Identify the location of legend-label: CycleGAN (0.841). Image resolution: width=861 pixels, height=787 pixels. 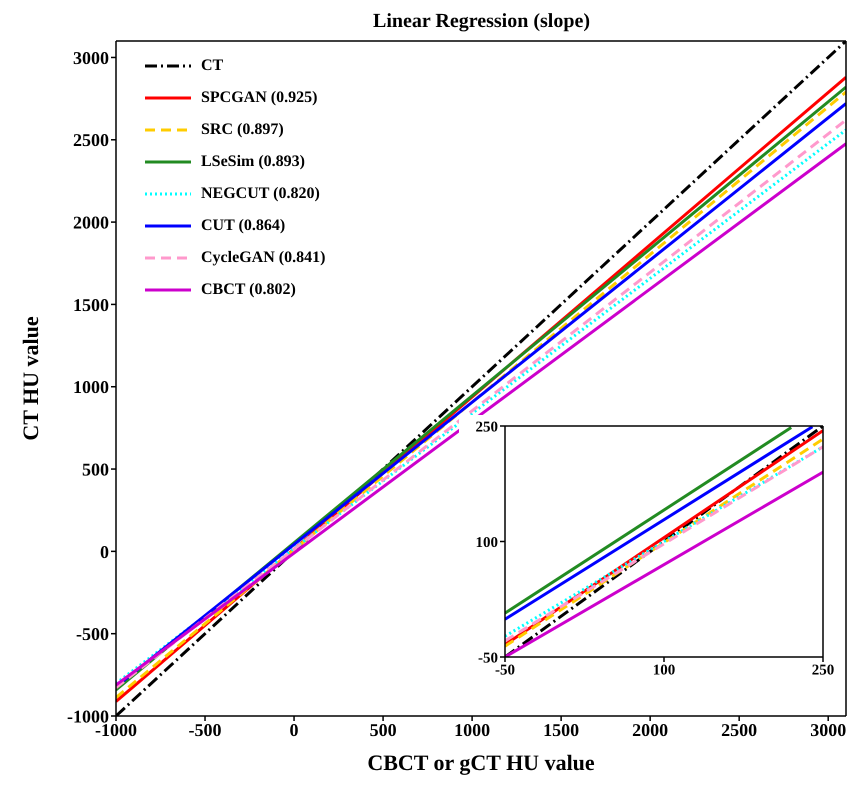
(263, 258).